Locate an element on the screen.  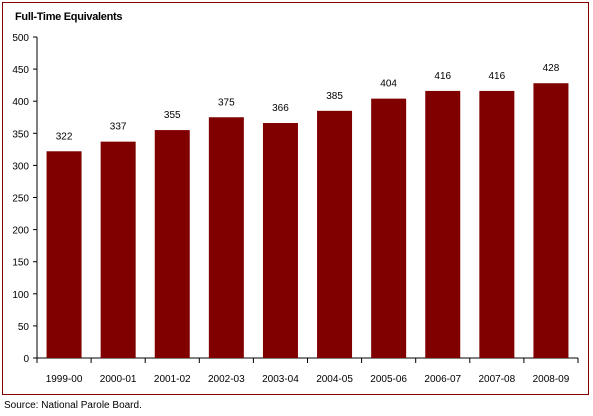
data-label-2006-07: 416 is located at coordinates (442, 76).